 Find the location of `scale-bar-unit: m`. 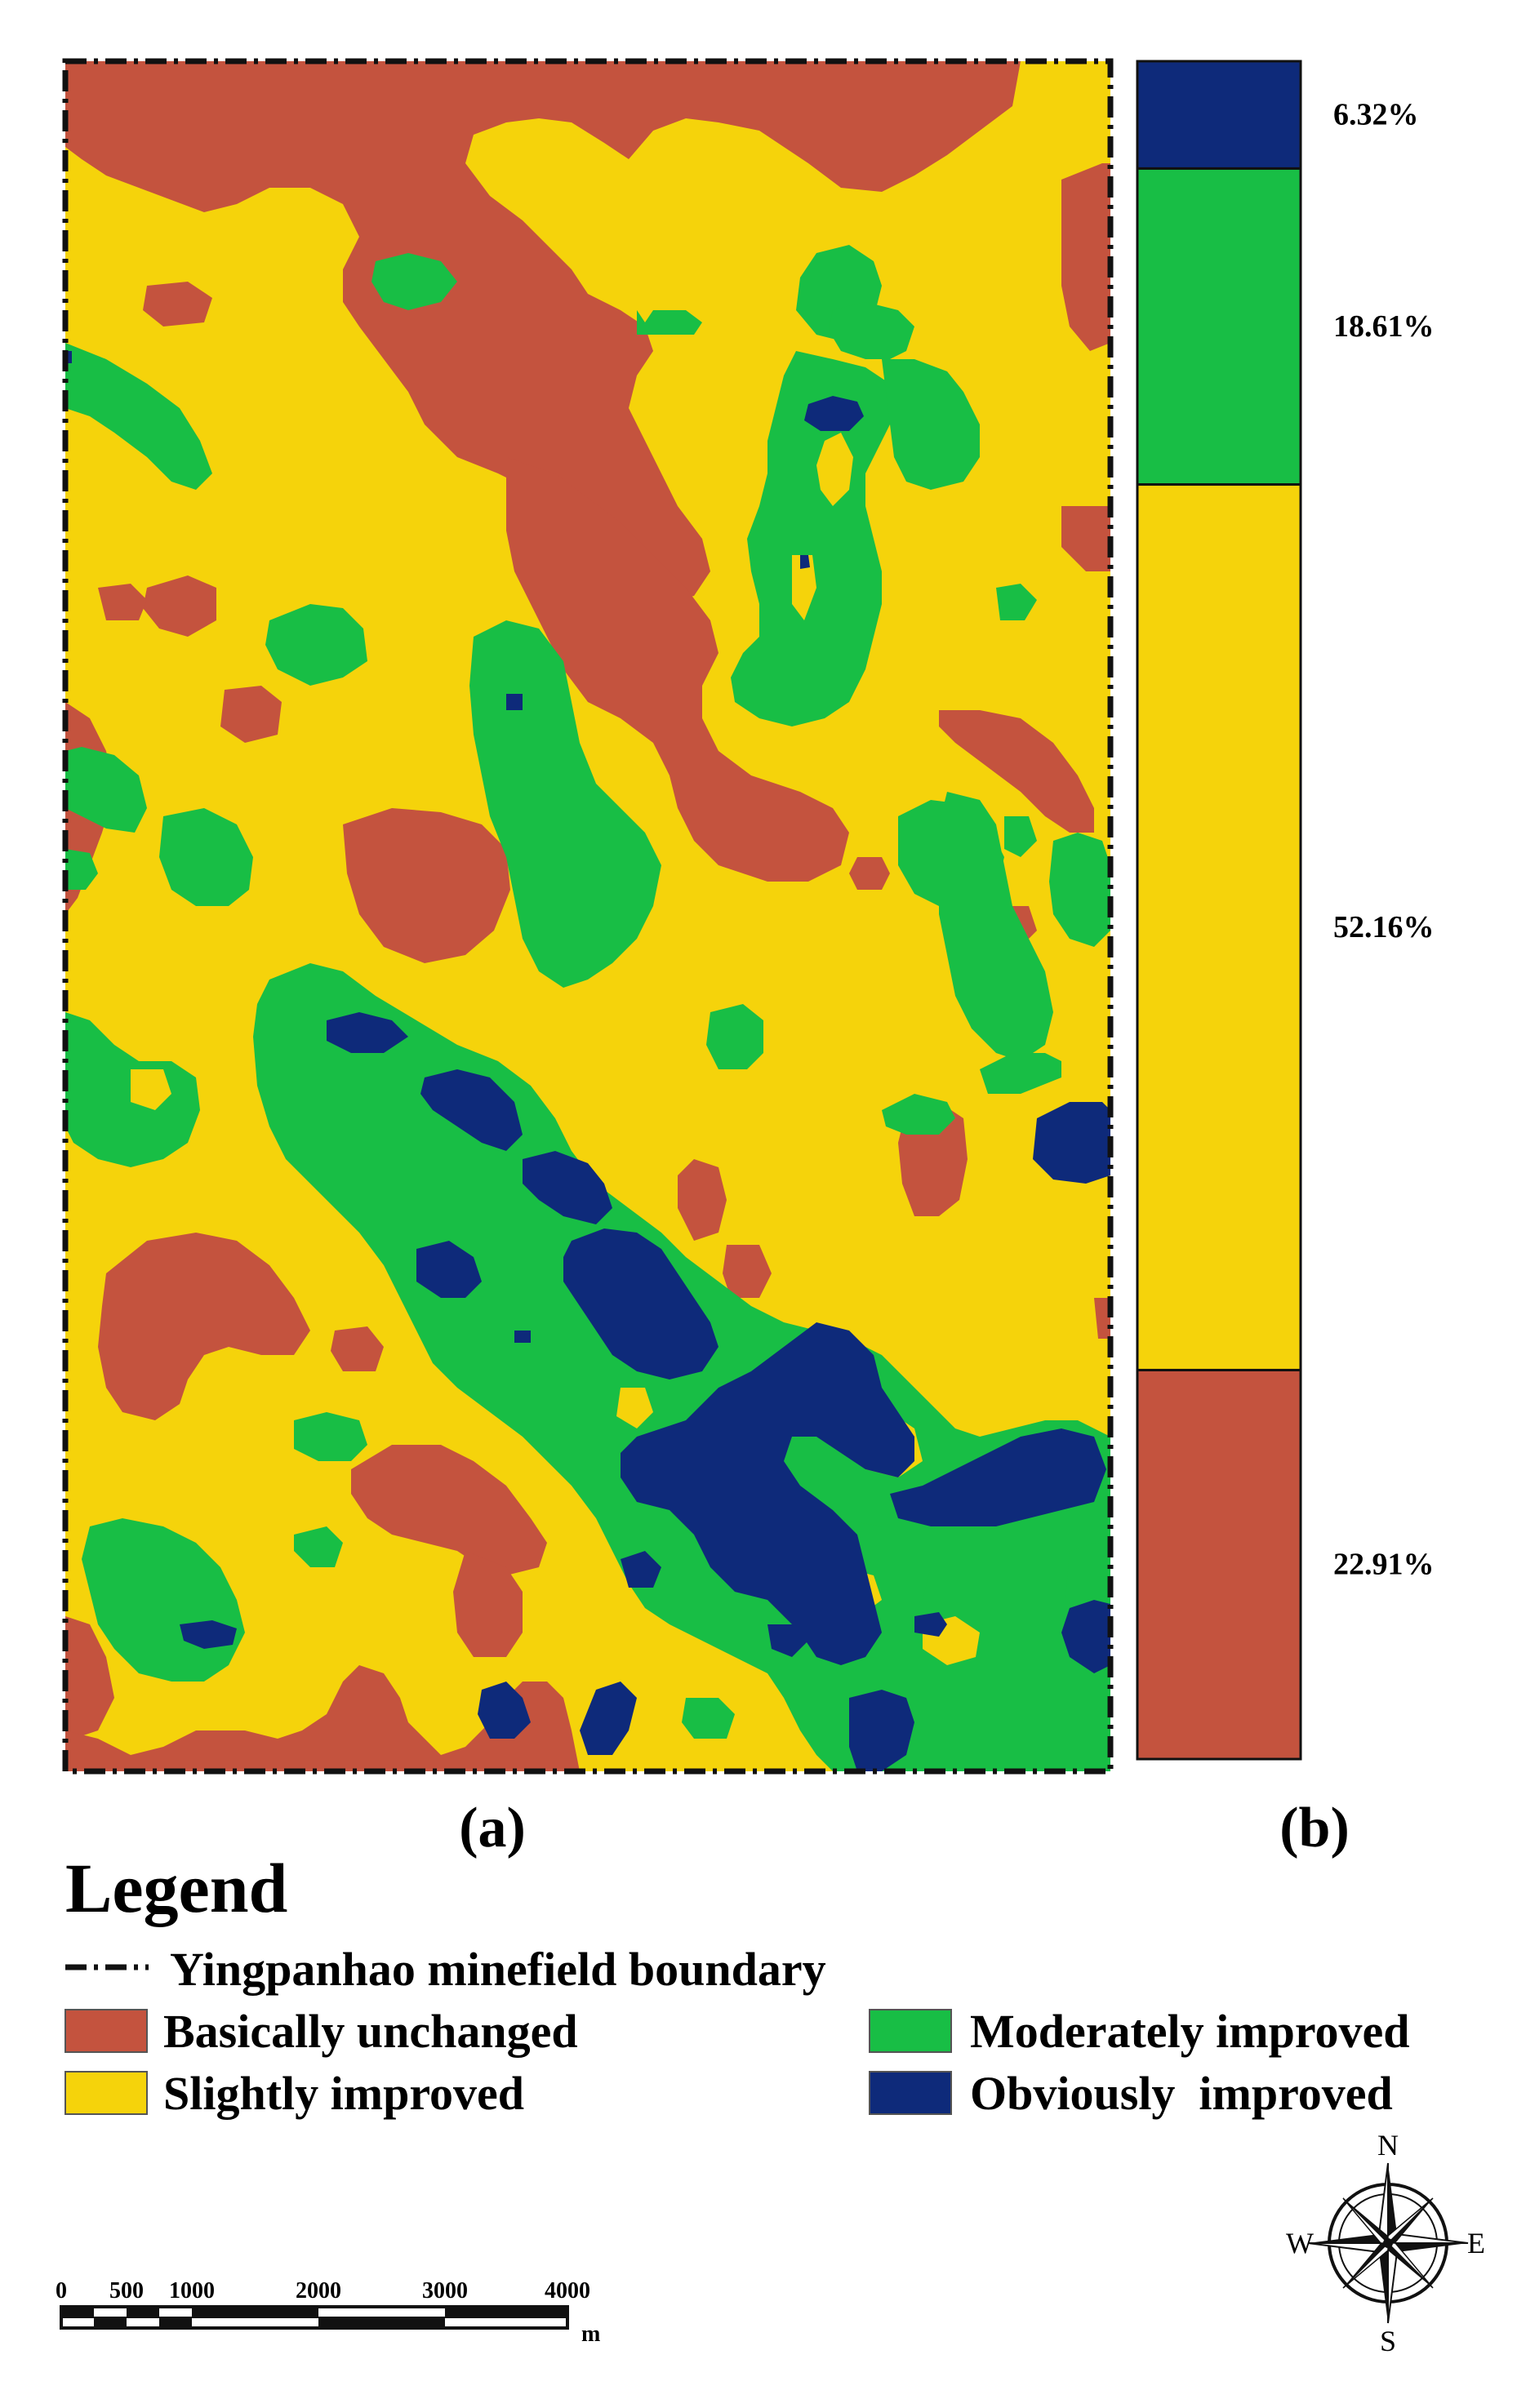

scale-bar-unit: m is located at coordinates (590, 2334).